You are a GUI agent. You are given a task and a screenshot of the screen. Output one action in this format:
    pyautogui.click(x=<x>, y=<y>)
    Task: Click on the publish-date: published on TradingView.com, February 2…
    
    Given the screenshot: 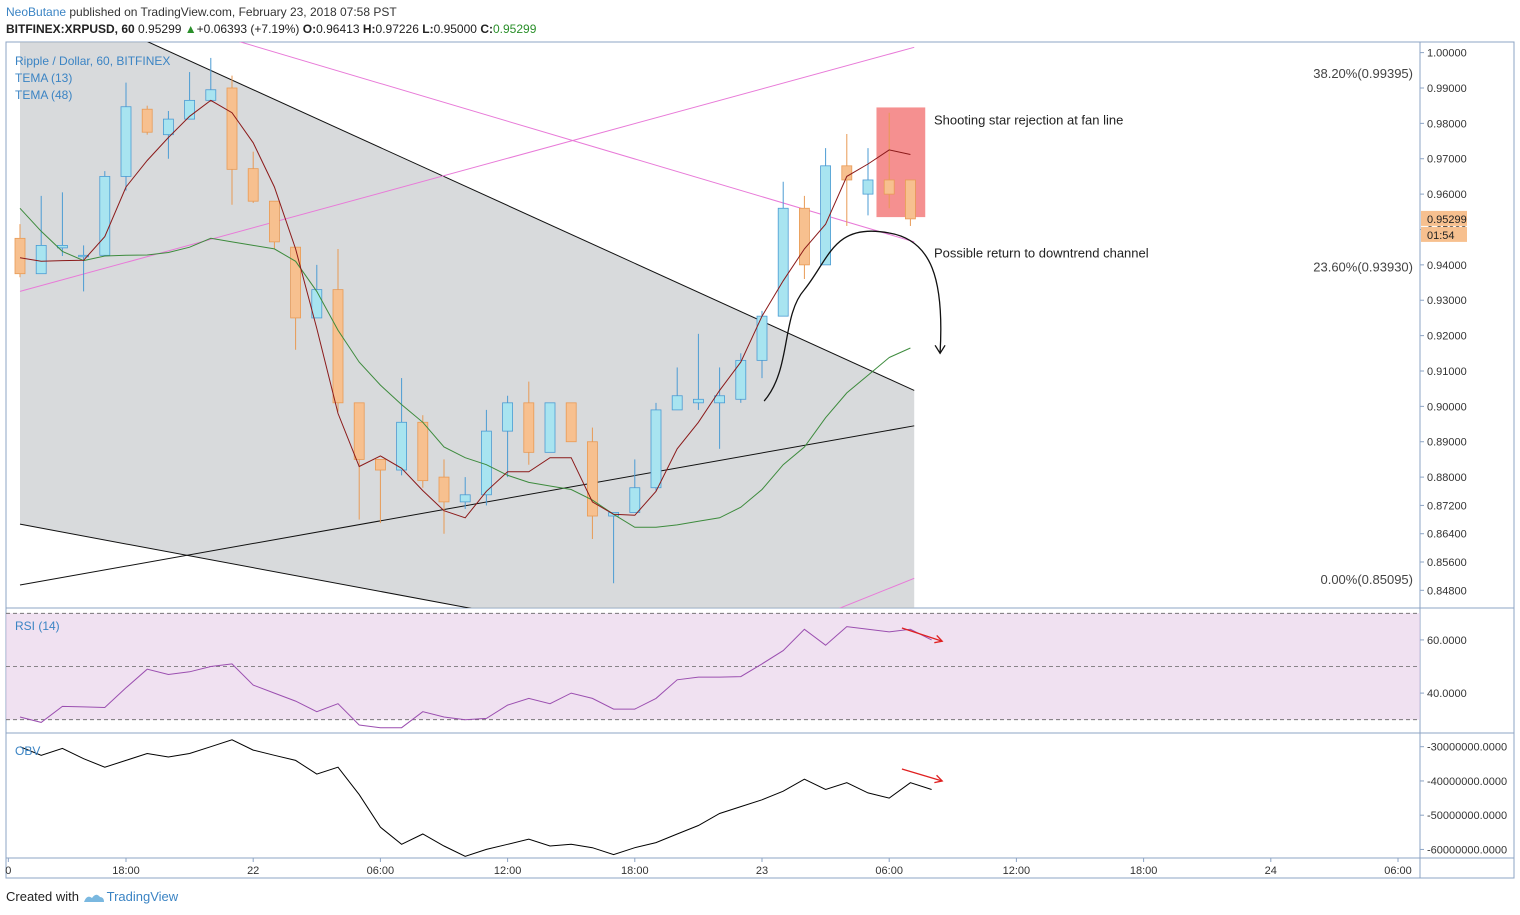 What is the action you would take?
    pyautogui.click(x=231, y=12)
    